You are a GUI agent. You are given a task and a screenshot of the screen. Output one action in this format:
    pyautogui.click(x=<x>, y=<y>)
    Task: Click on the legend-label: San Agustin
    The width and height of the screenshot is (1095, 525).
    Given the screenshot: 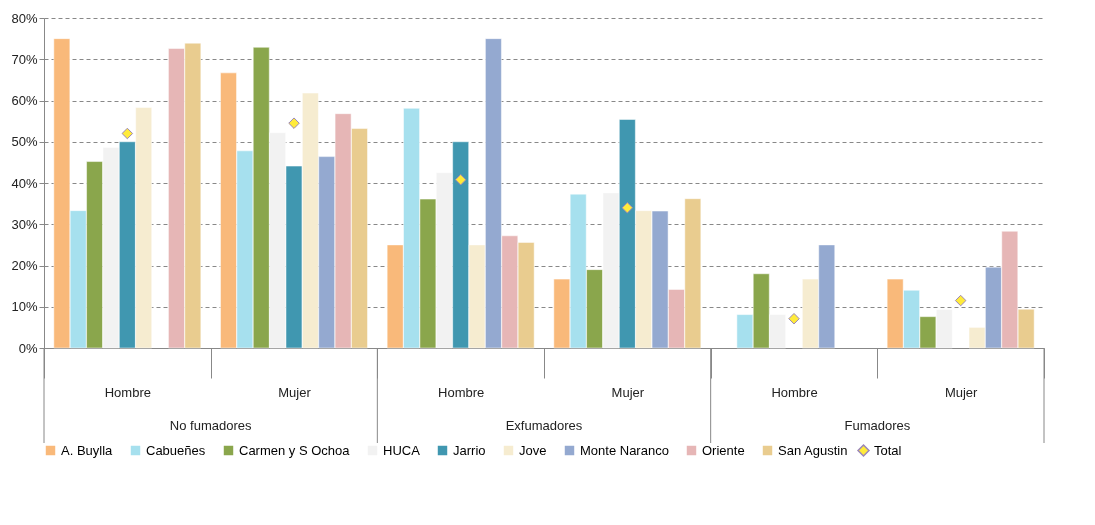 What is the action you would take?
    pyautogui.click(x=813, y=450)
    